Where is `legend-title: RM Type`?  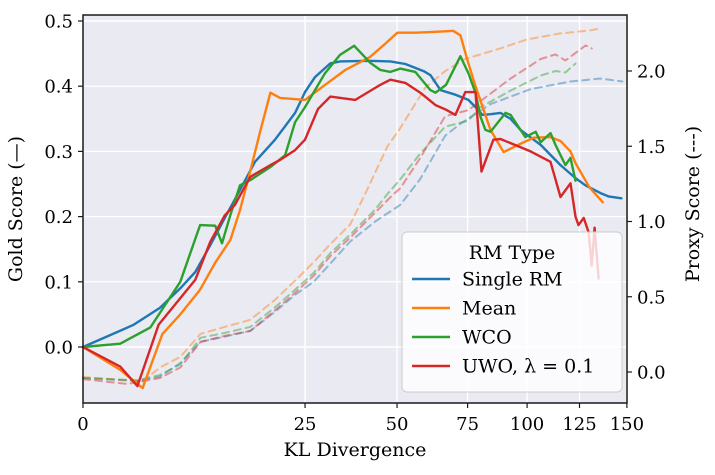
legend-title: RM Type is located at coordinates (512, 253).